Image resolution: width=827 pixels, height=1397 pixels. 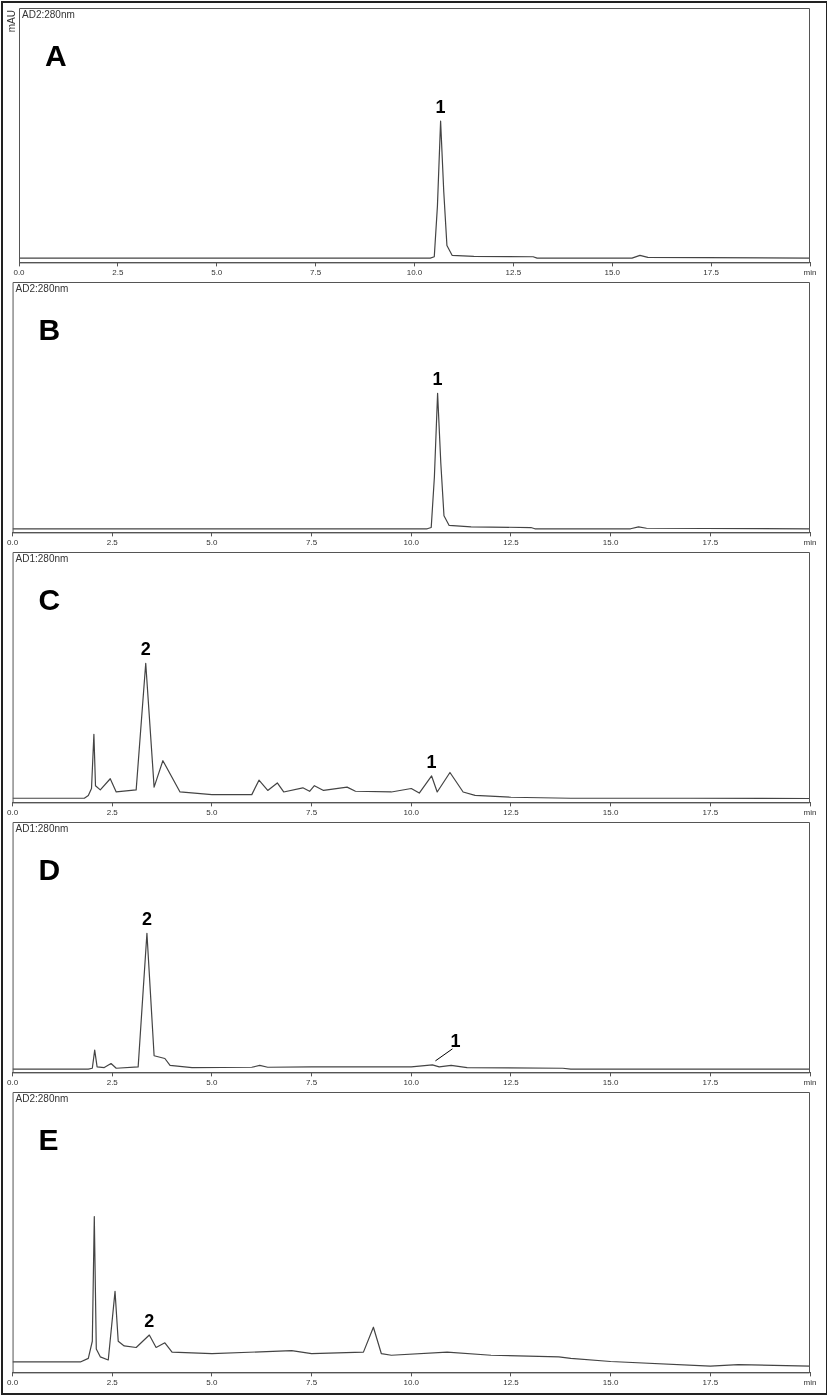 I want to click on chart-title: A, so click(x=56, y=55).